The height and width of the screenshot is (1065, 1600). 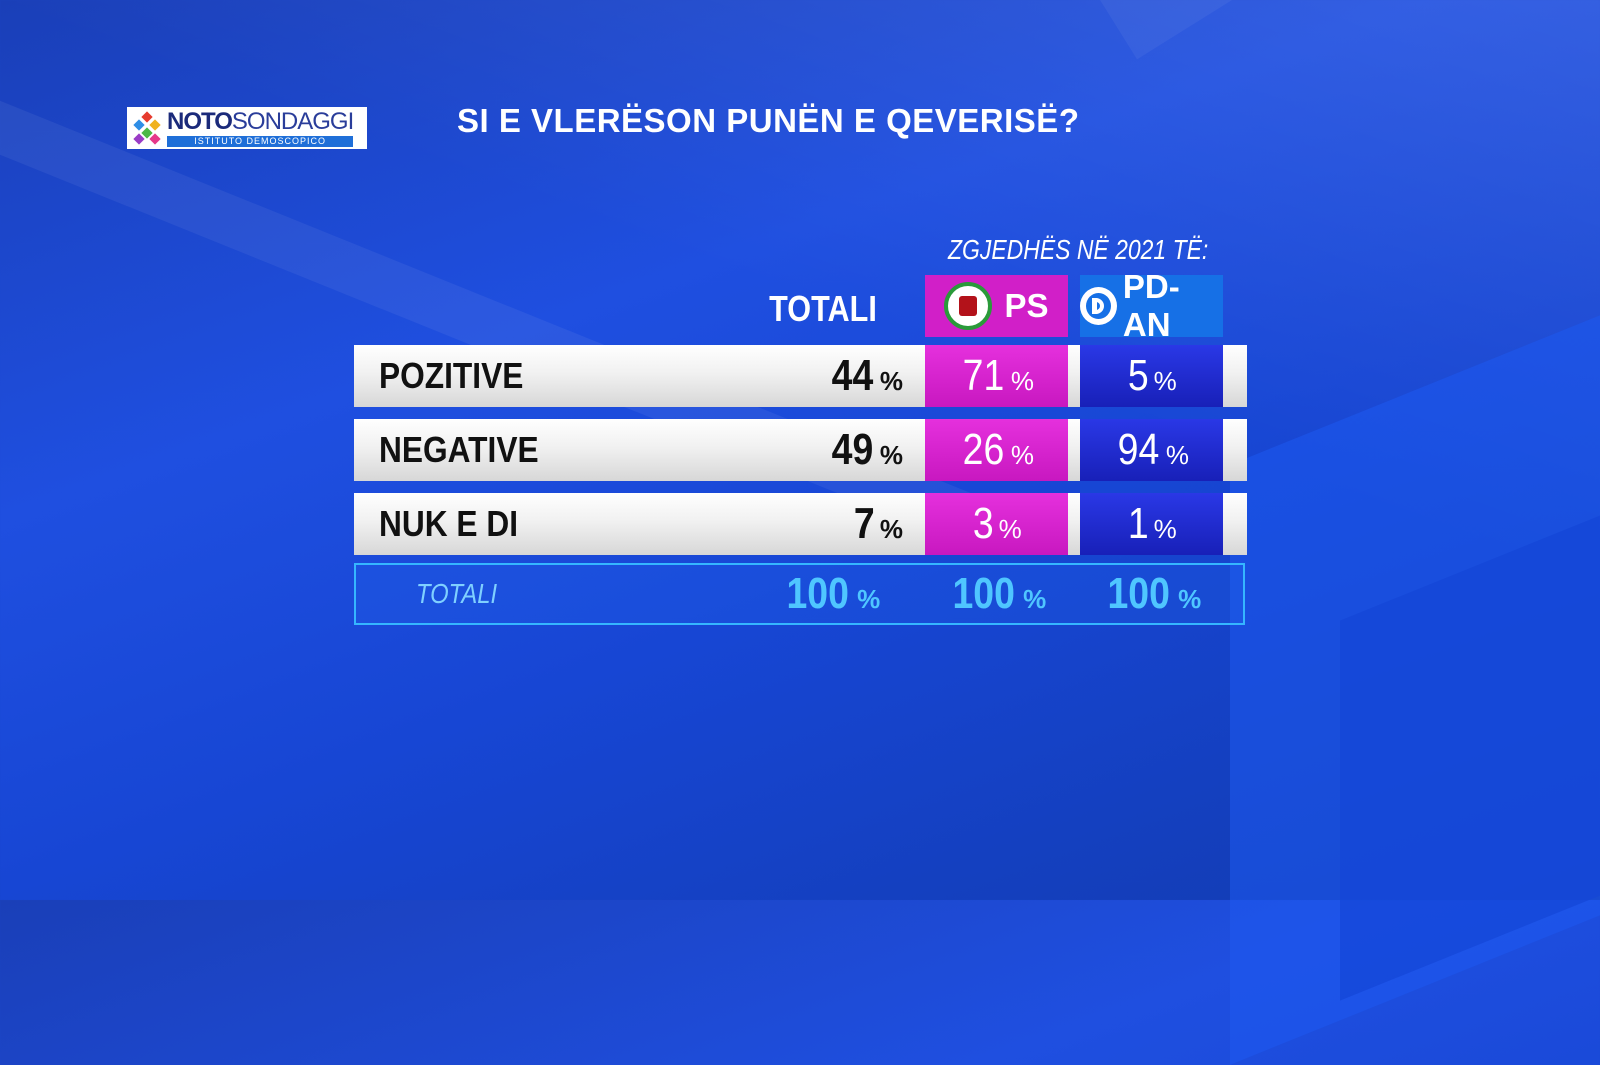 I want to click on totals-total-value: 100%, so click(x=833, y=593).